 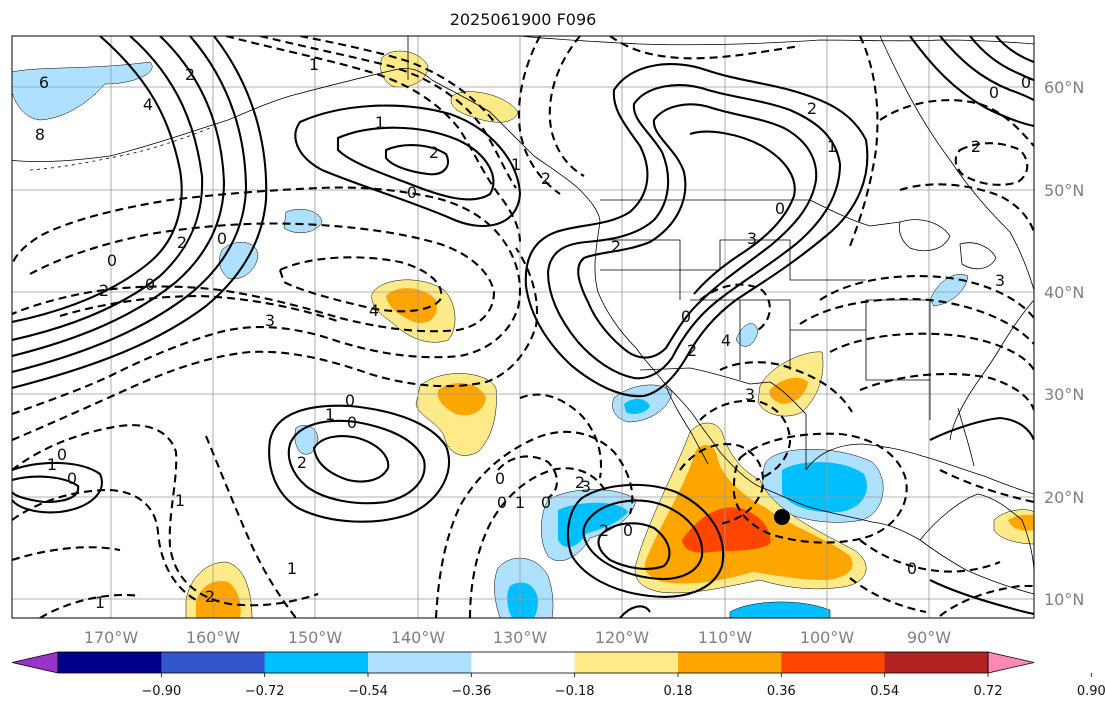 What do you see at coordinates (575, 691) in the screenshot?
I see `colorbar-tick-label: −0.18` at bounding box center [575, 691].